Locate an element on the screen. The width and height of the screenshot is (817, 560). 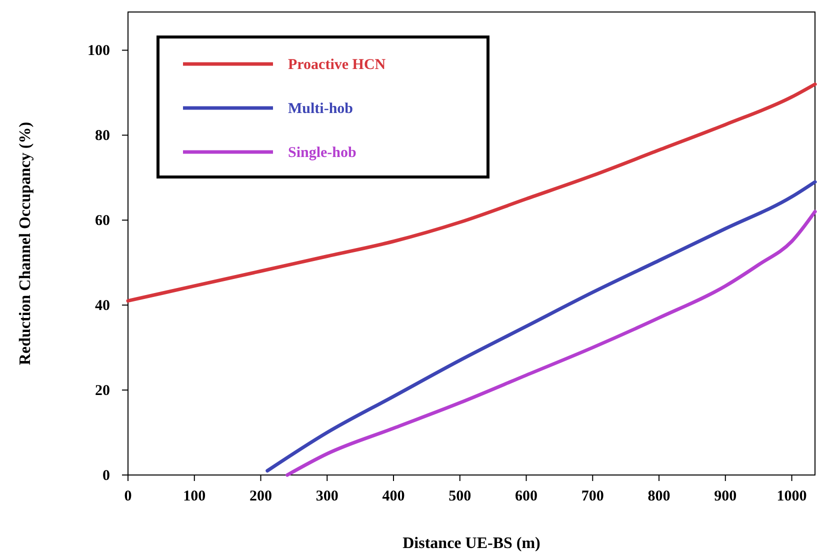
y-axis-title: Reduction Channel Occupancy (%) is located at coordinates (25, 244).